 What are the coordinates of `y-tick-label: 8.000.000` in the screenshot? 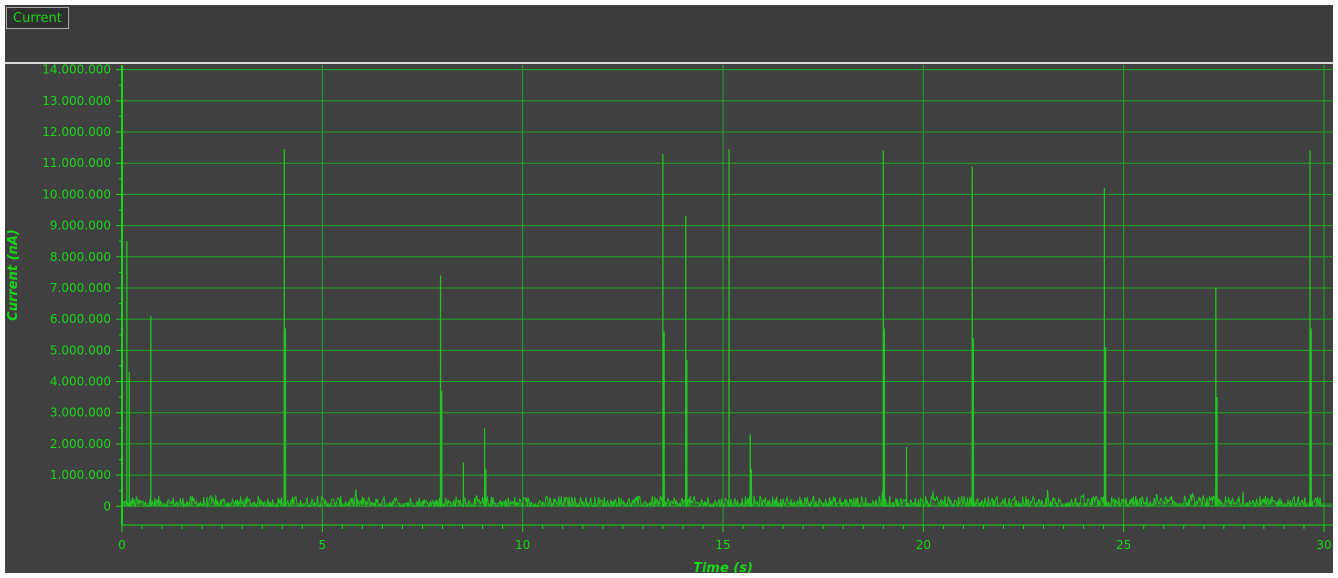 It's located at (80, 257).